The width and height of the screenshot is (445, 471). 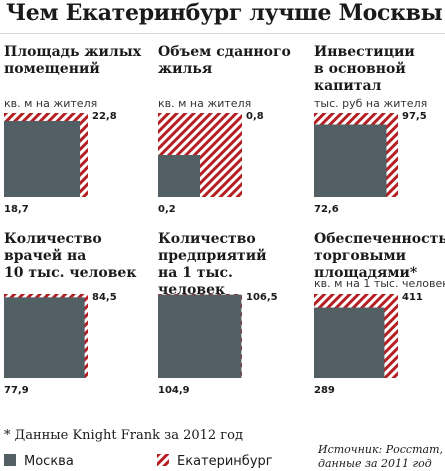 What do you see at coordinates (224, 60) in the screenshot?
I see `chart-title: Объем сданного жилья` at bounding box center [224, 60].